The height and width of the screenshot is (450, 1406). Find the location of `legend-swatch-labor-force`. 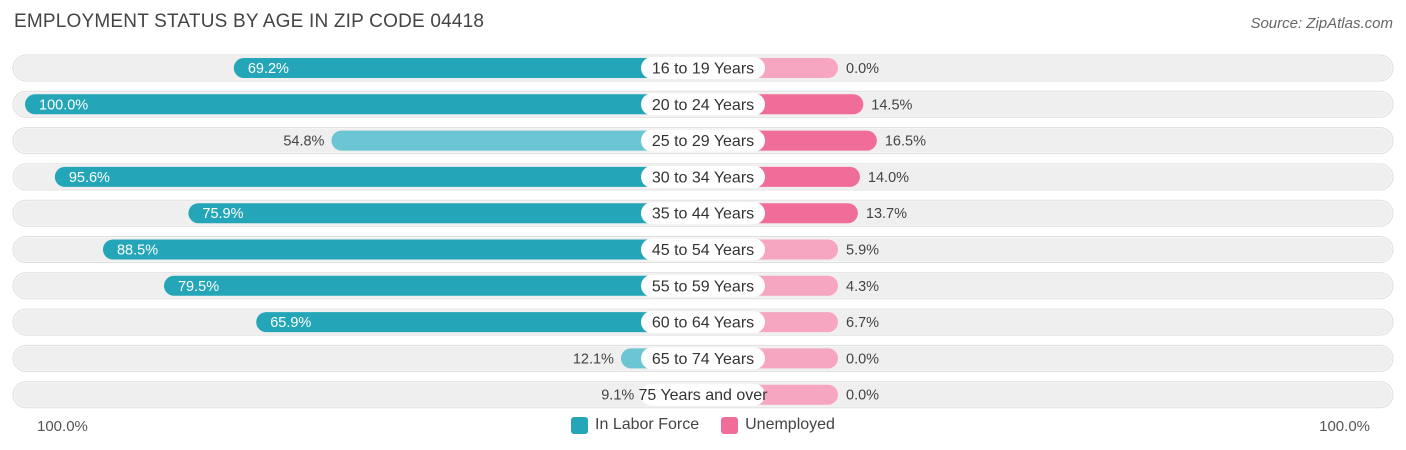

legend-swatch-labor-force is located at coordinates (580, 425).